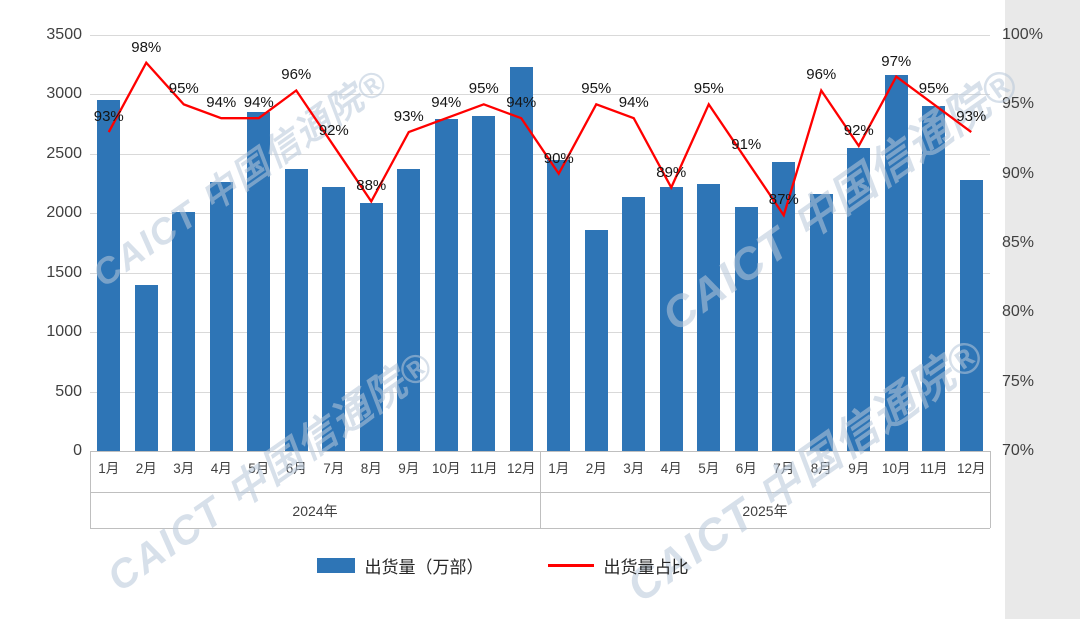 The width and height of the screenshot is (1080, 619). Describe the element at coordinates (765, 511) in the screenshot. I see `x-axis-year-label: 2025年` at that location.